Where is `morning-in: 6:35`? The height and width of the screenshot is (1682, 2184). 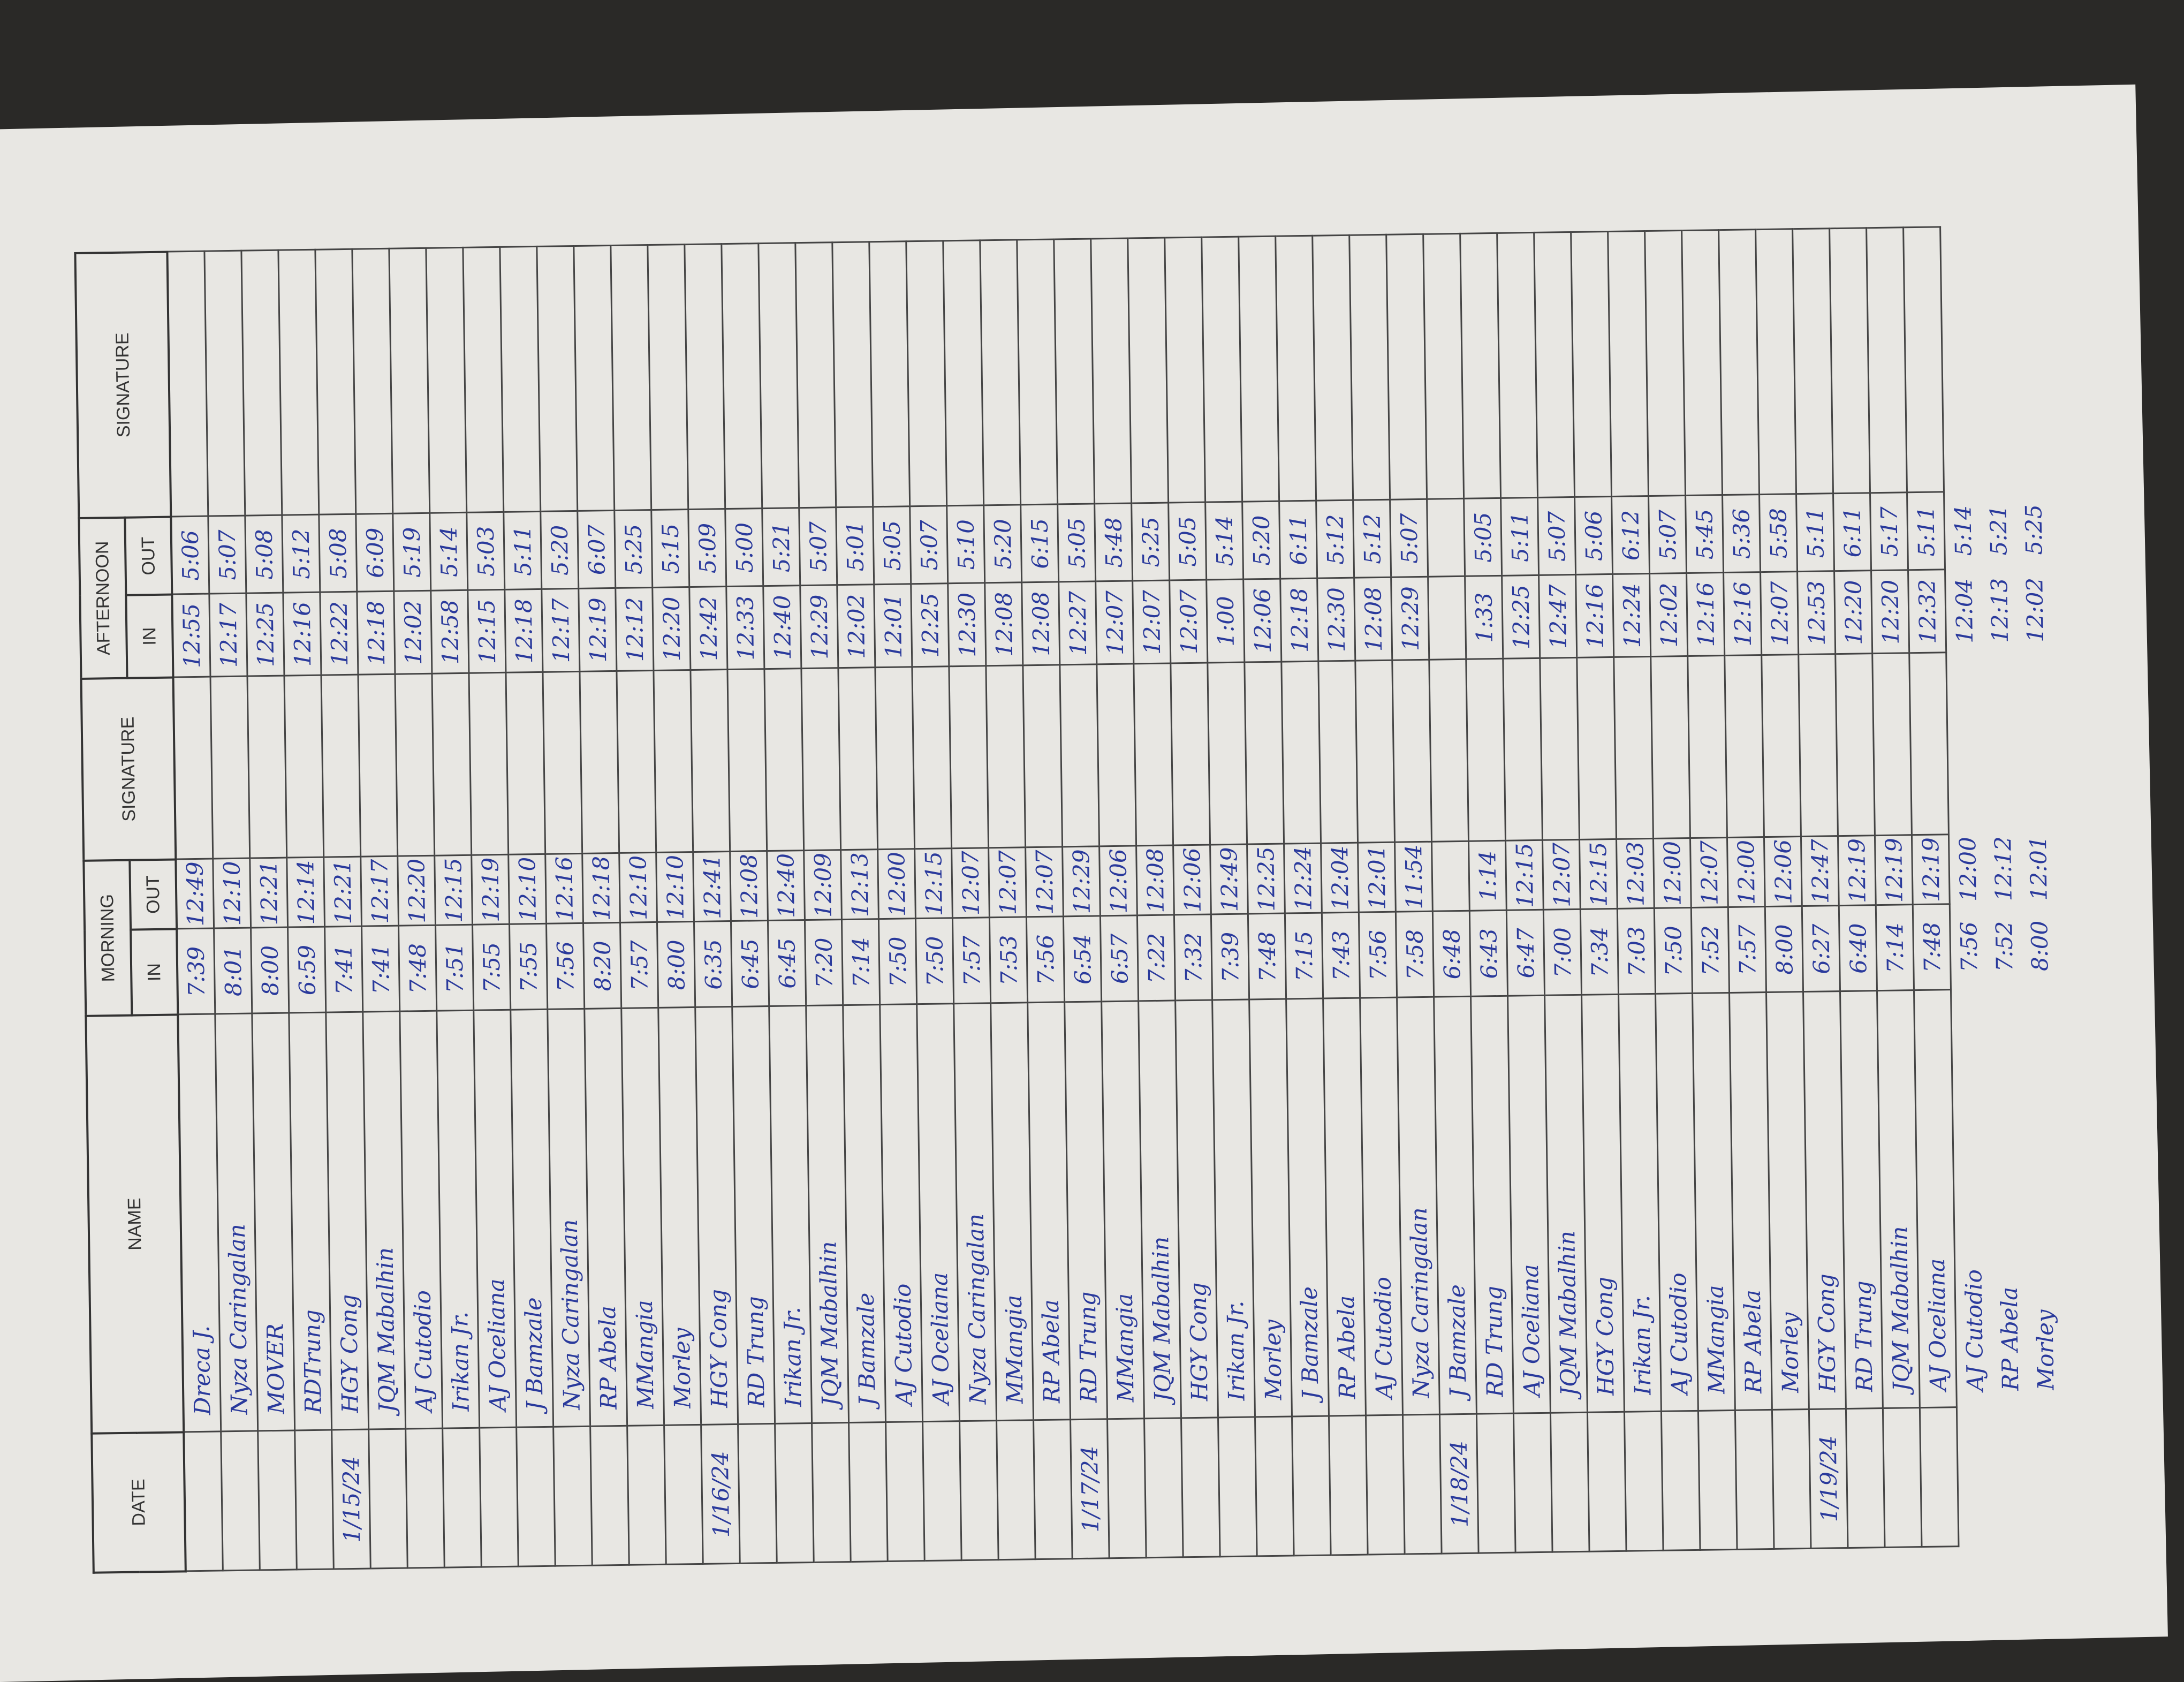
morning-in: 6:35 is located at coordinates (713, 964).